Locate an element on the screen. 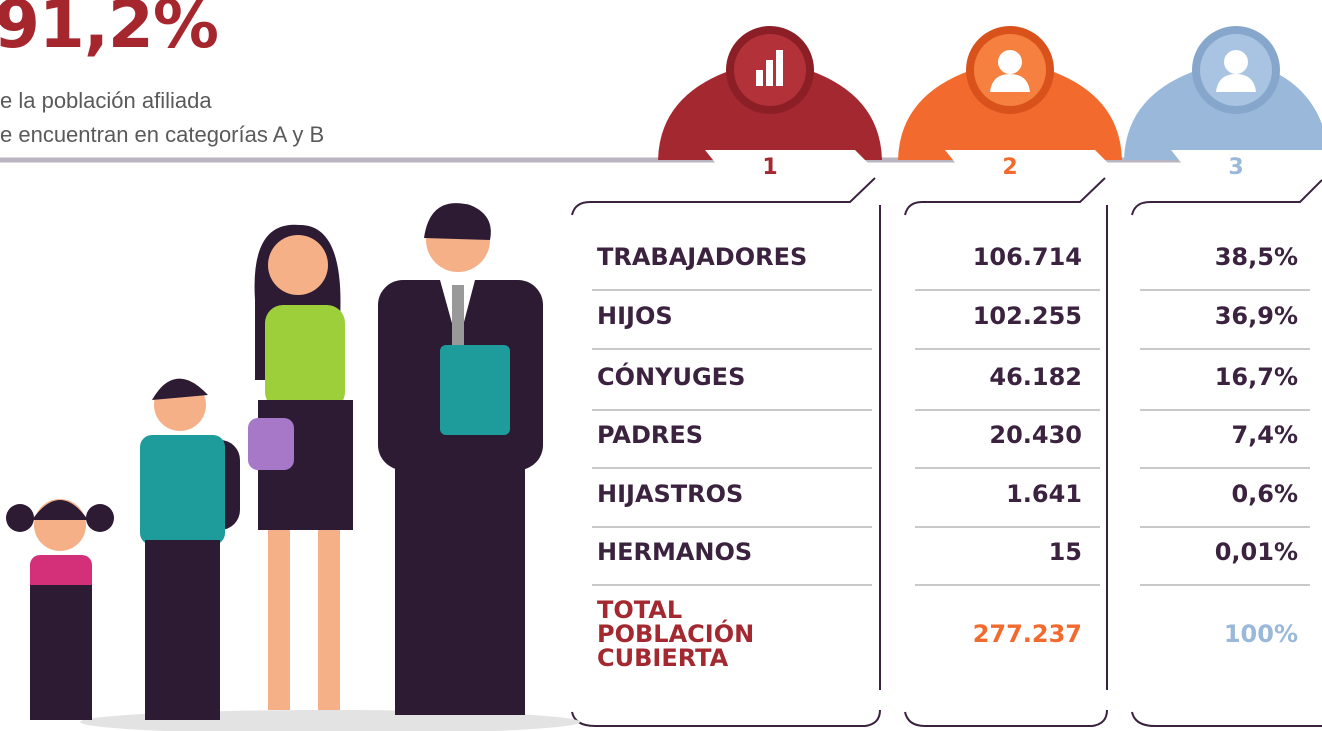  row-label: PADRES is located at coordinates (650, 435).